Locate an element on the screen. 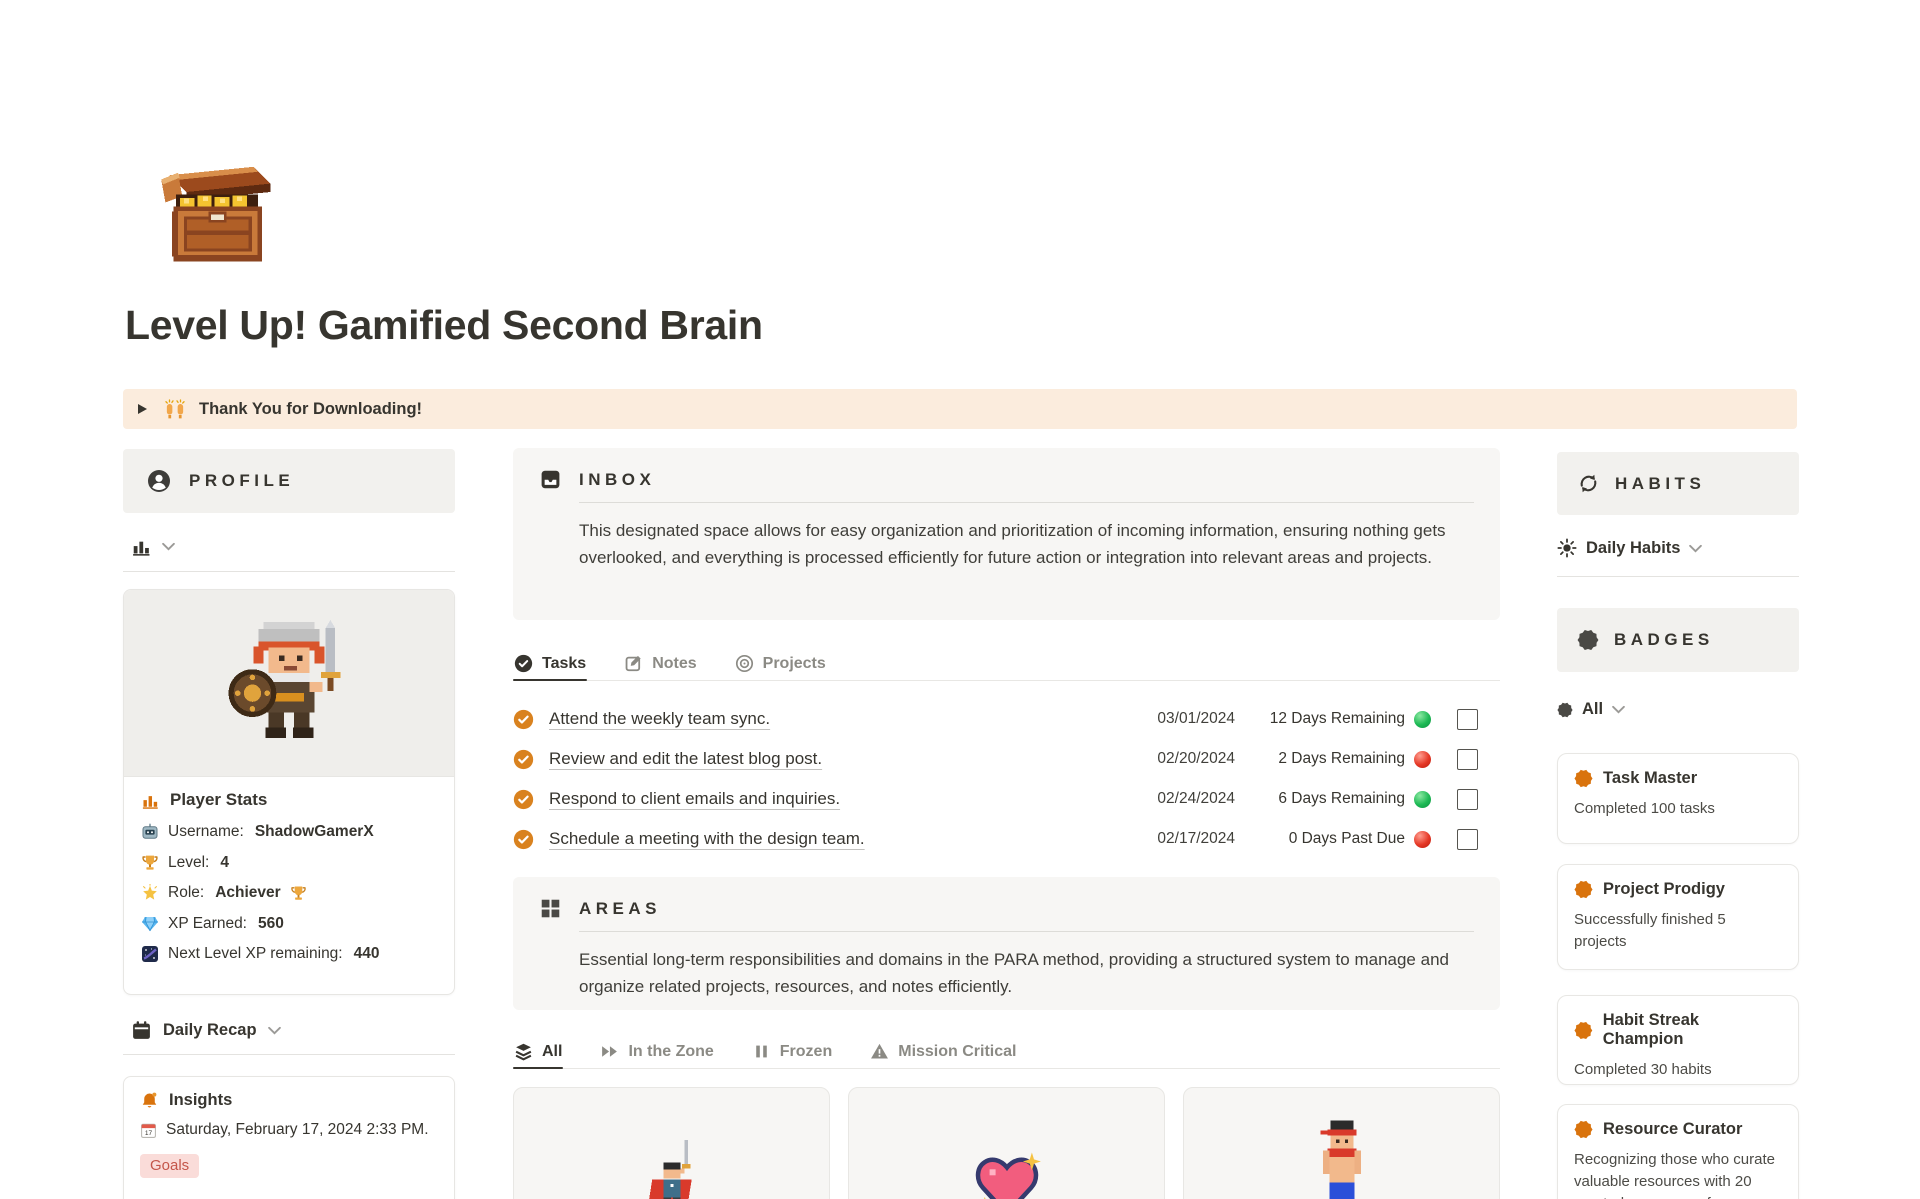 The image size is (1920, 1199). daily-habits-selector: Daily Habits is located at coordinates (1630, 548).